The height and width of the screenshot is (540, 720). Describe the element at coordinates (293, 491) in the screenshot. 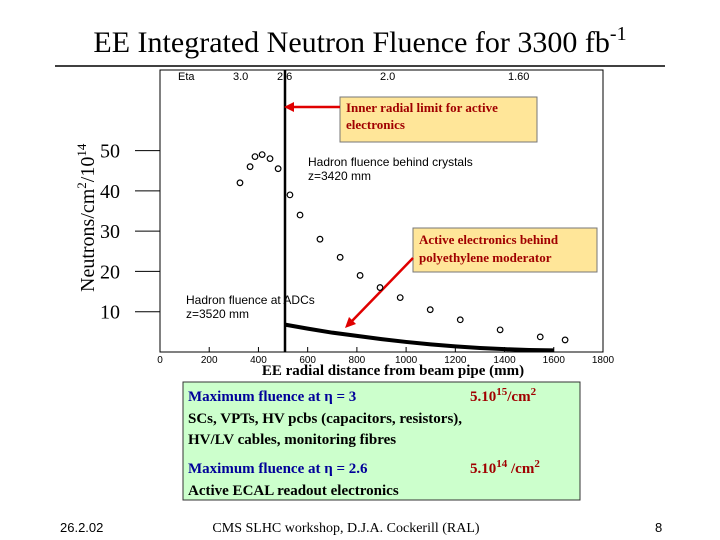

I see `summary-line: Active ECAL readout electronics` at that location.